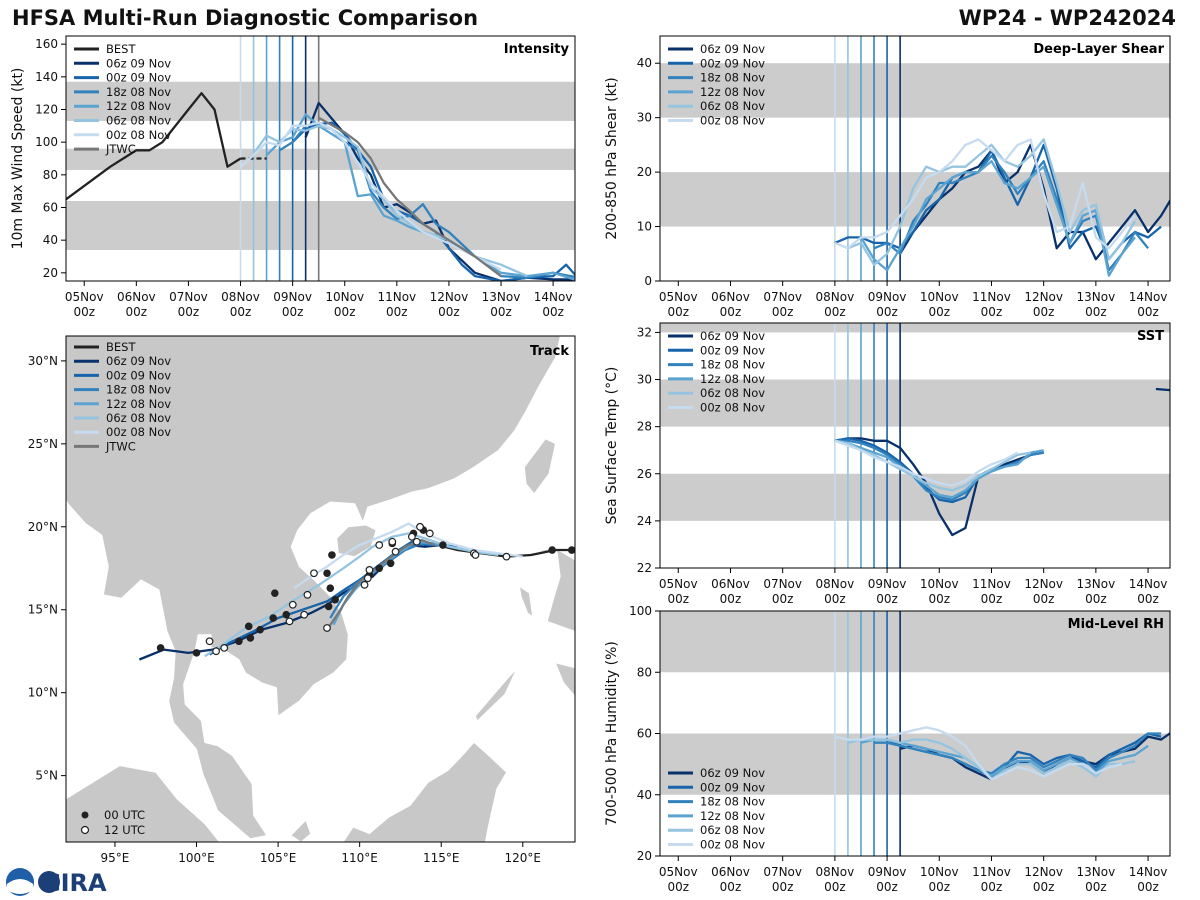 Image resolution: width=1200 pixels, height=900 pixels. What do you see at coordinates (612, 158) in the screenshot?
I see `shear-ylabel: 200-850 hPa Shear (kt)` at bounding box center [612, 158].